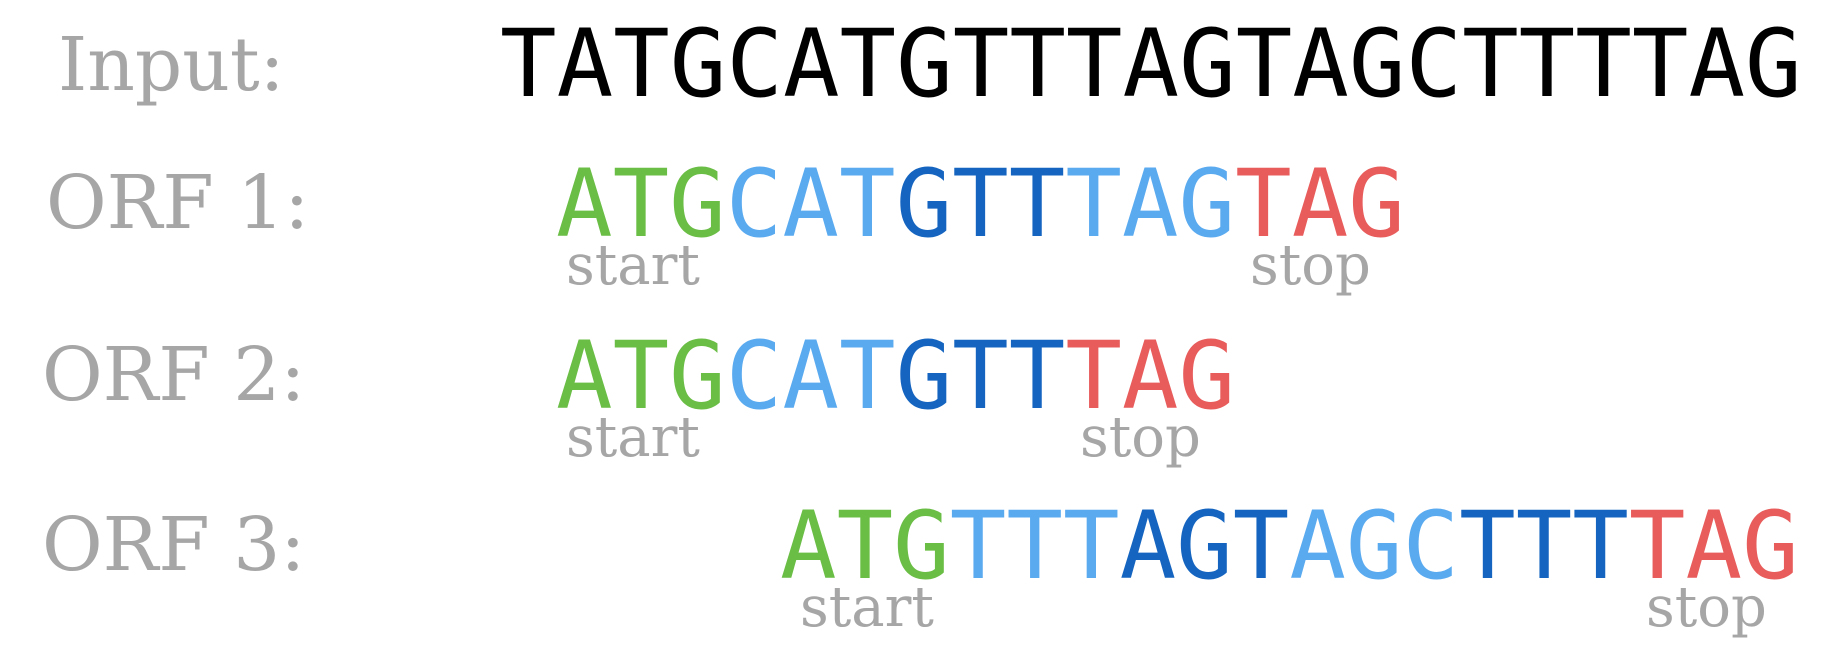 The width and height of the screenshot is (1836, 658). I want to click on codon-codon-b: TTT, so click(1544, 546).